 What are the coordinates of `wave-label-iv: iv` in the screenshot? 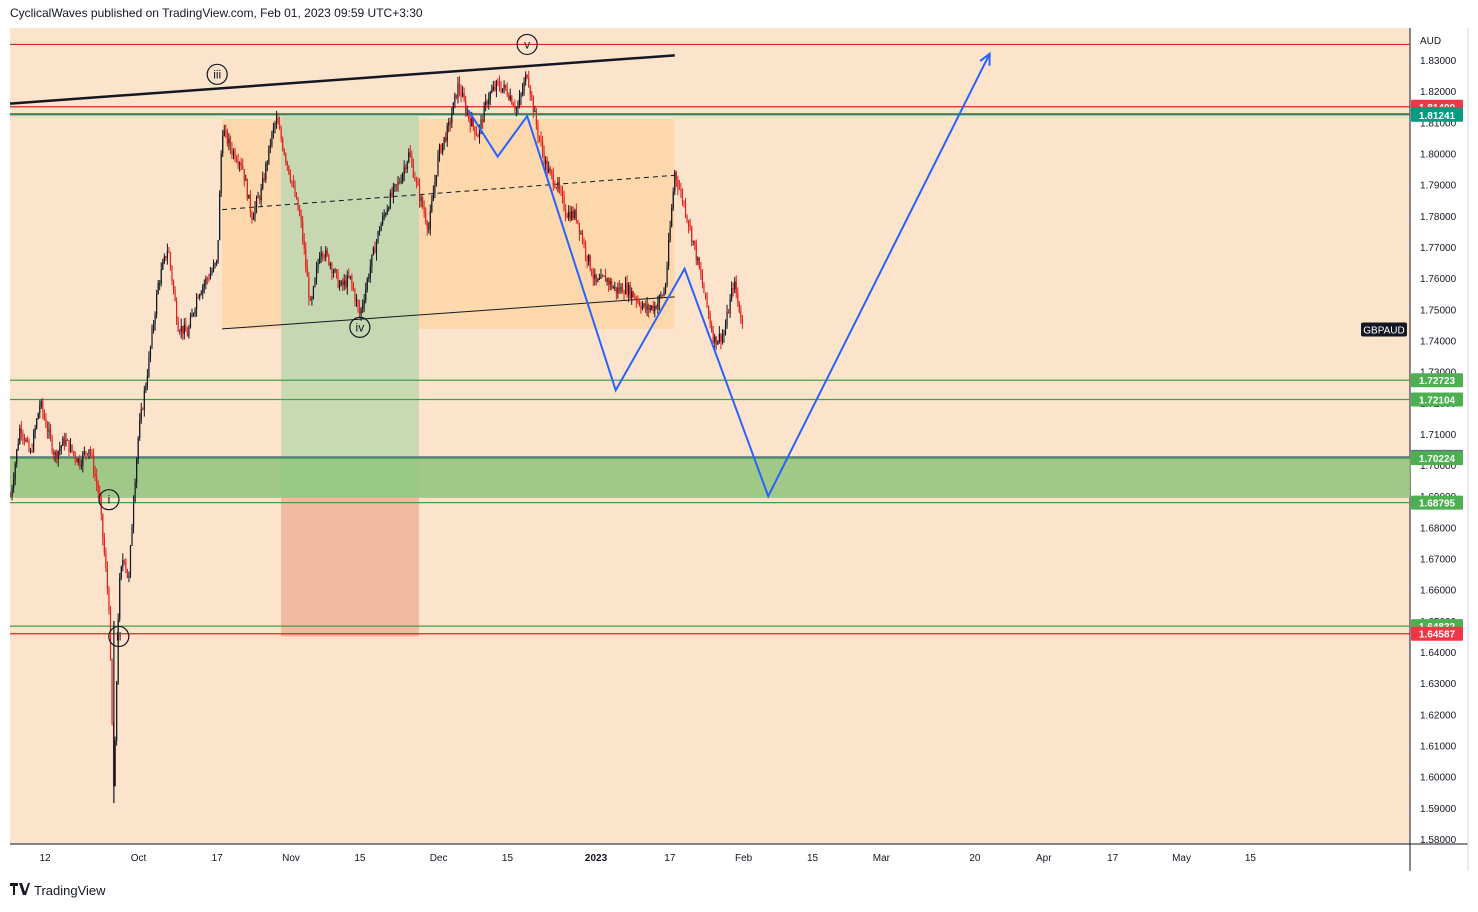 It's located at (360, 327).